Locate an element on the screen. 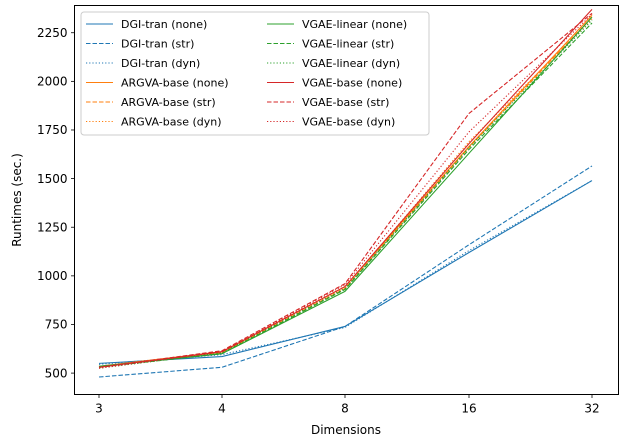 This screenshot has height=448, width=626. x-tick-label: 32 is located at coordinates (591, 409).